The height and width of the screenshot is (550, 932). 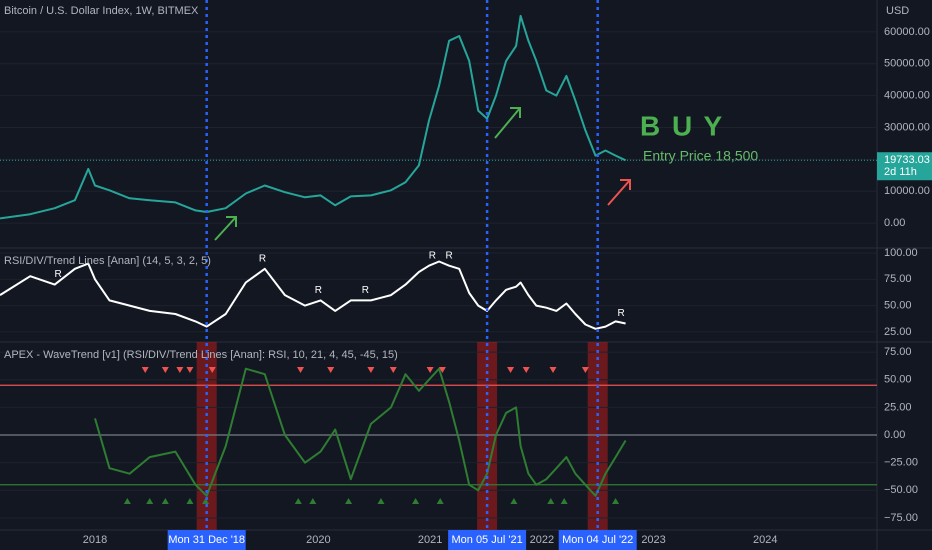 What do you see at coordinates (542, 540) in the screenshot?
I see `x-tick-label: 2022` at bounding box center [542, 540].